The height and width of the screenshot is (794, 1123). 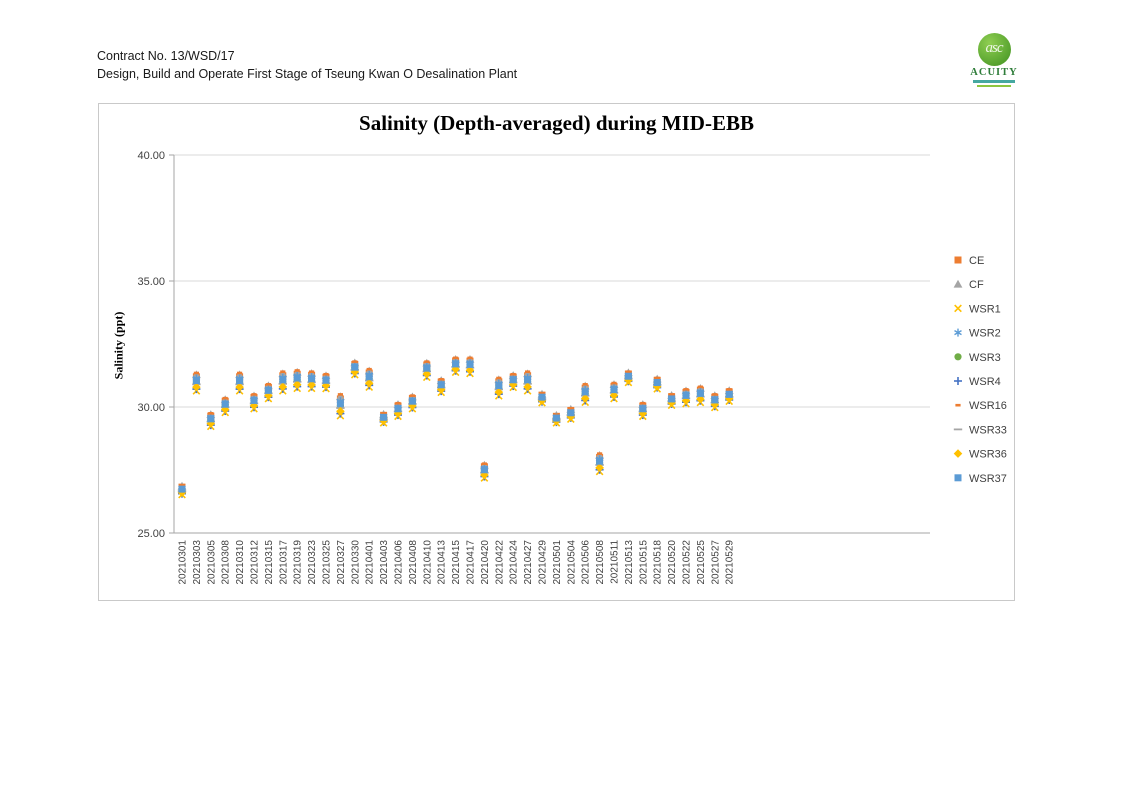 I want to click on legend-item-WSR1: WSR1, so click(x=977, y=309).